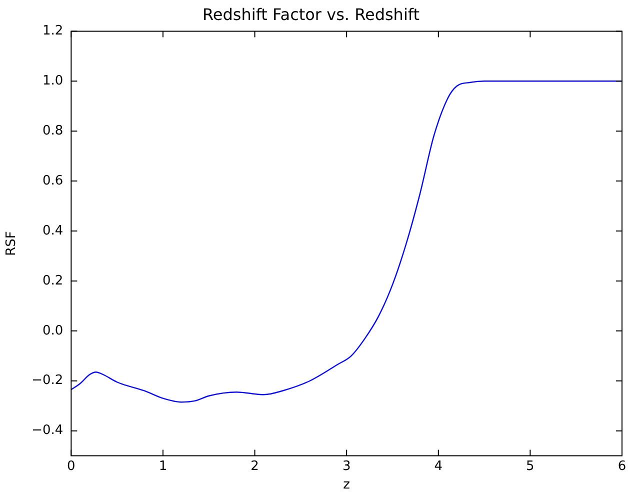 This screenshot has width=630, height=493. I want to click on y-tick-label: 0.0, so click(53, 330).